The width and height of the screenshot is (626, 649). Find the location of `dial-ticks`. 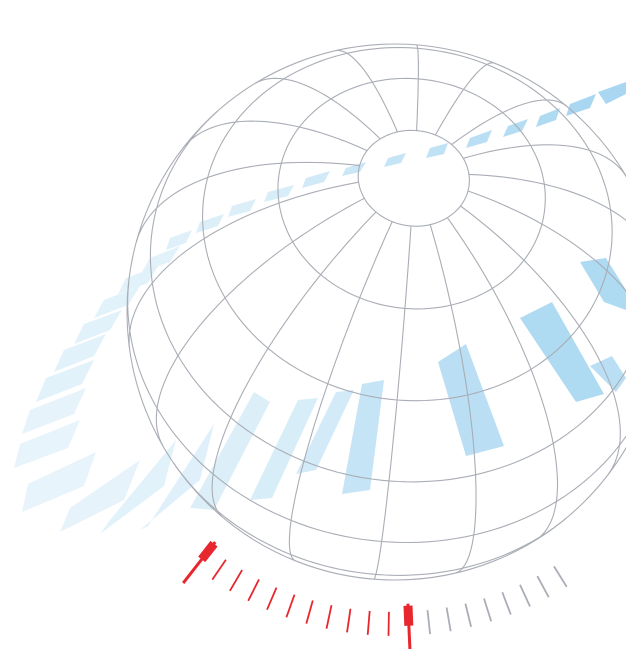

dial-ticks is located at coordinates (375, 594).